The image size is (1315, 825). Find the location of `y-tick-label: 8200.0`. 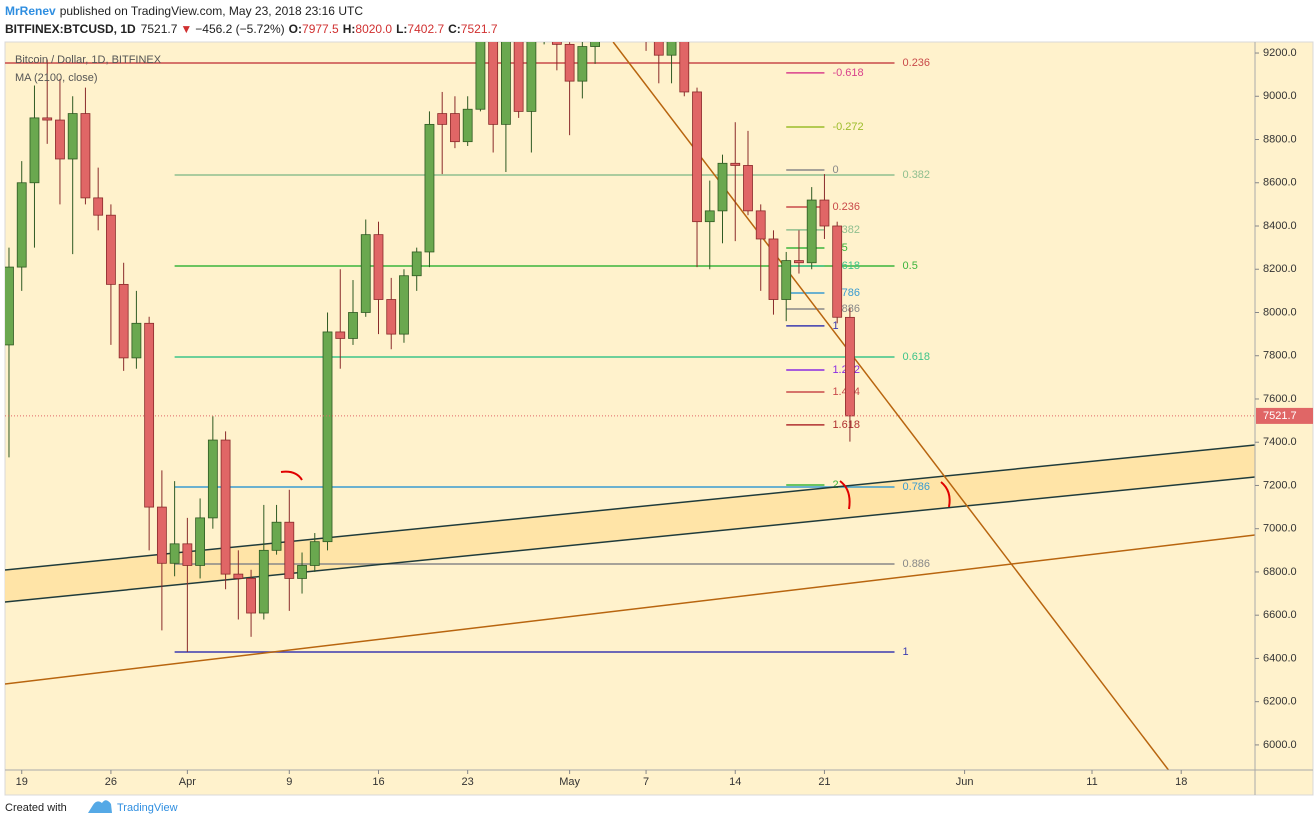

y-tick-label: 8200.0 is located at coordinates (1280, 269).